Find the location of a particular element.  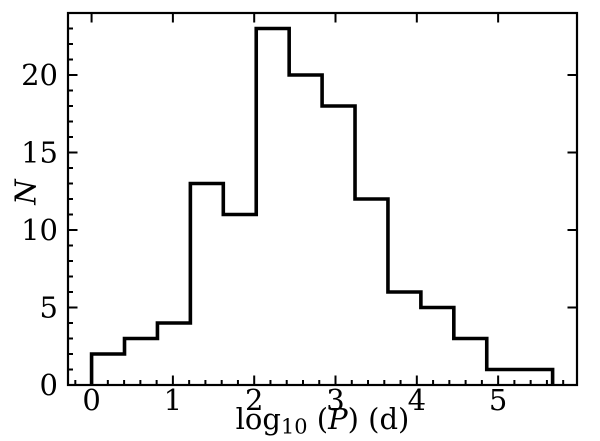

x-axis-label-log: log is located at coordinates (258, 419).